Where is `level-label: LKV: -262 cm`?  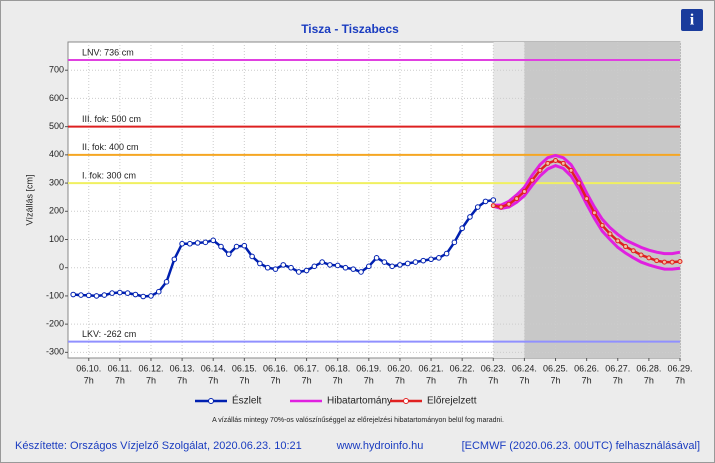 level-label: LKV: -262 cm is located at coordinates (109, 334).